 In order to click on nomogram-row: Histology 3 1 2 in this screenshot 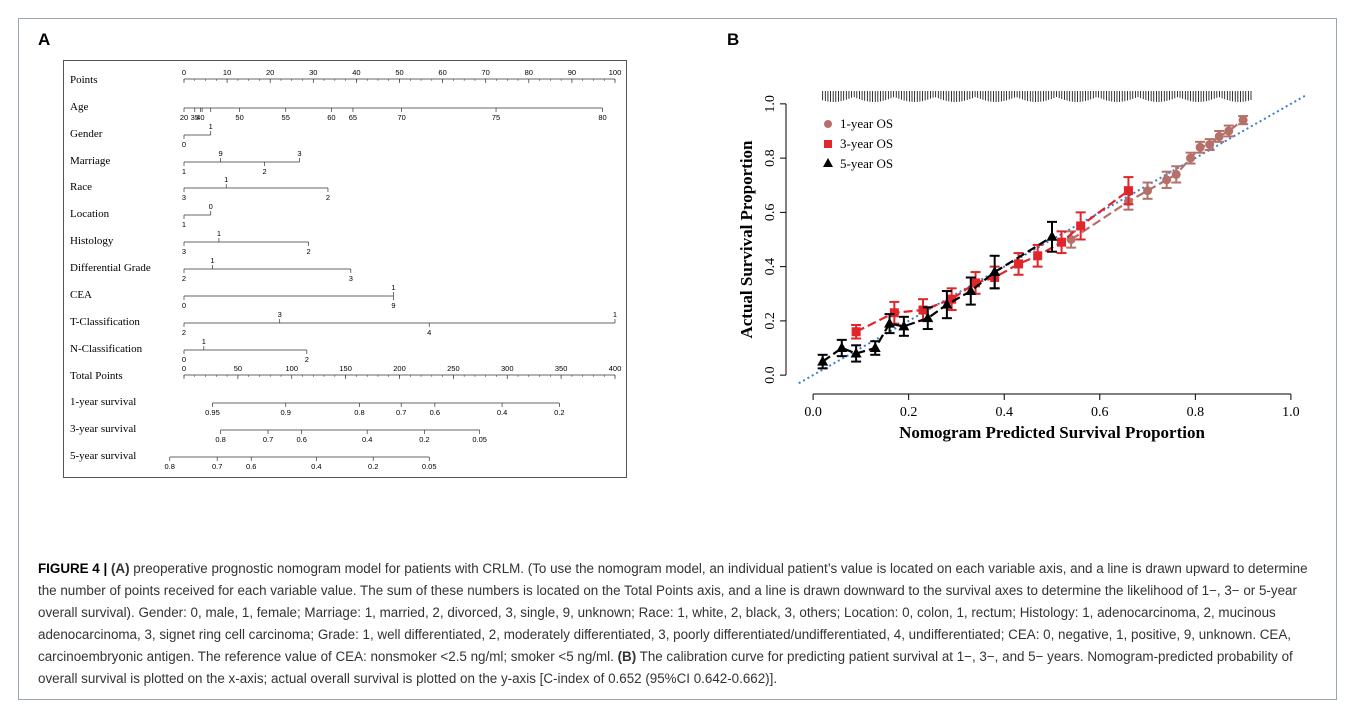, I will do `click(190, 242)`.